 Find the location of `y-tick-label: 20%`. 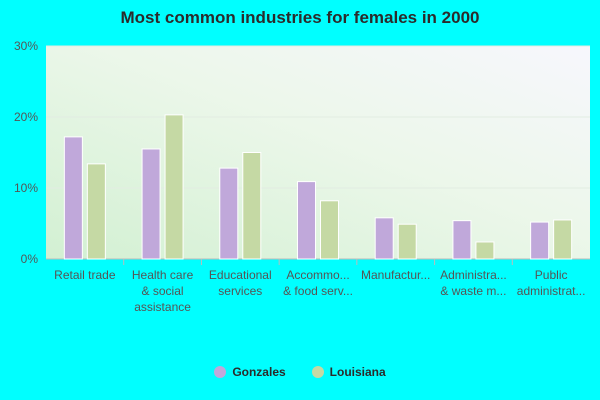

y-tick-label: 20% is located at coordinates (26, 117).